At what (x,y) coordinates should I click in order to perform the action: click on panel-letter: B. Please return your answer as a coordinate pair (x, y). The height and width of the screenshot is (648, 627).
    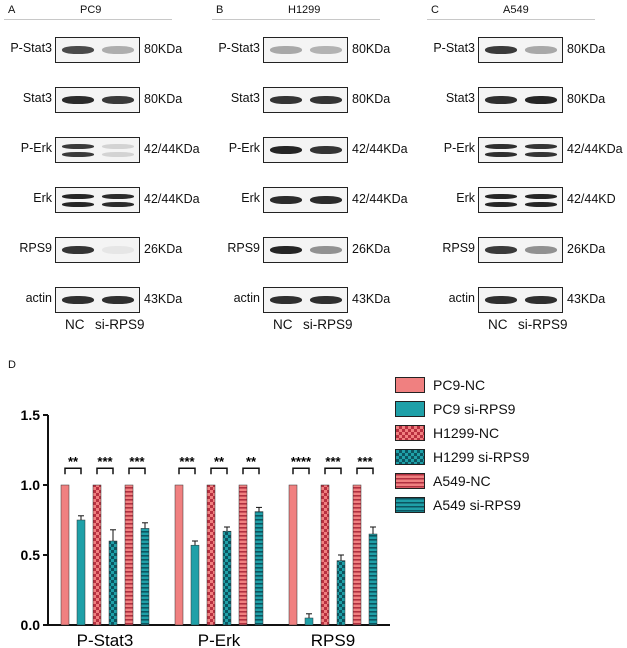
    Looking at the image, I should click on (220, 10).